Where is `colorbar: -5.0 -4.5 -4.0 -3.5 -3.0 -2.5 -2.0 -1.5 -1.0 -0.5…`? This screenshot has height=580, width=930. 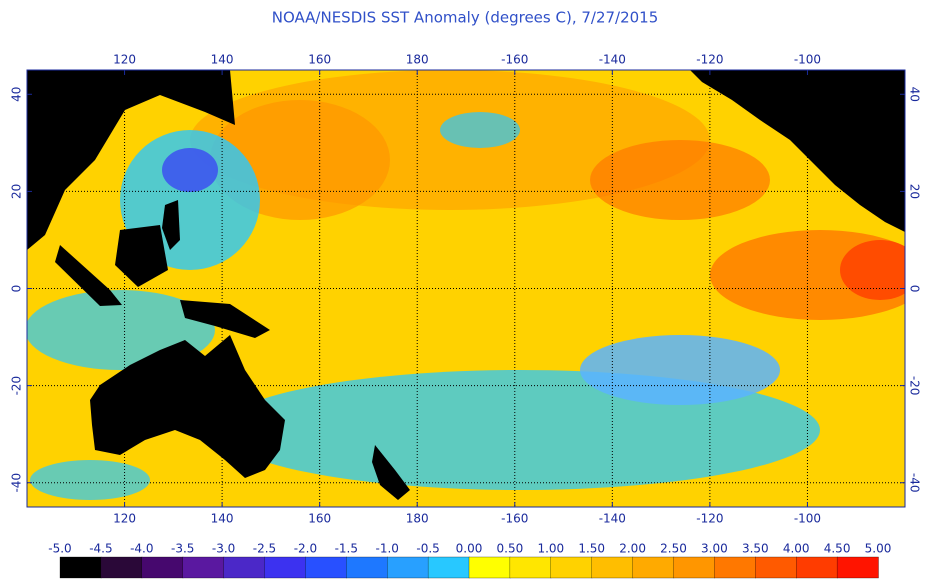
colorbar: -5.0 -4.5 -4.0 -3.5 -3.0 -2.5 -2.0 -1.5 -1.0 -0.5… is located at coordinates (469, 560).